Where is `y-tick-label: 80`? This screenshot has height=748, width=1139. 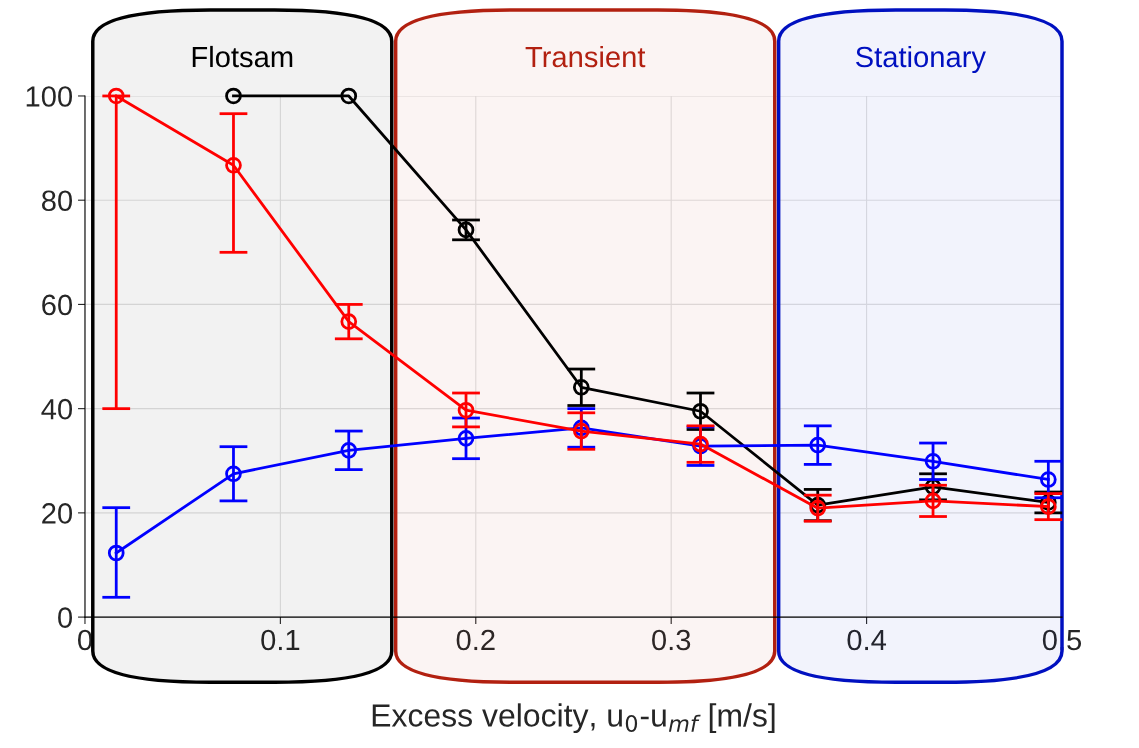
y-tick-label: 80 is located at coordinates (57, 201).